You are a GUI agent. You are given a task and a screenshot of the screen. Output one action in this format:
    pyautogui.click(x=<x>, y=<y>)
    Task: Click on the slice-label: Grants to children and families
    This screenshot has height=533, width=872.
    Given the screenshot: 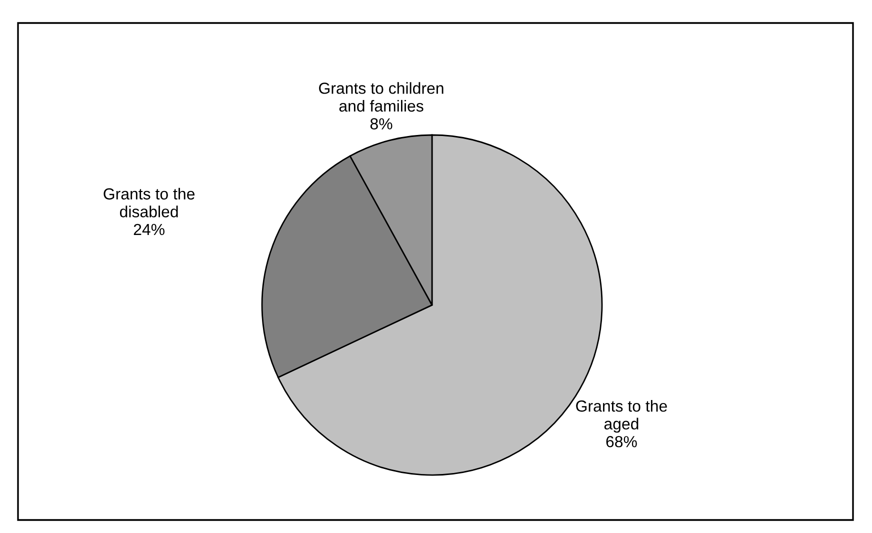 What is the action you would take?
    pyautogui.click(x=381, y=97)
    